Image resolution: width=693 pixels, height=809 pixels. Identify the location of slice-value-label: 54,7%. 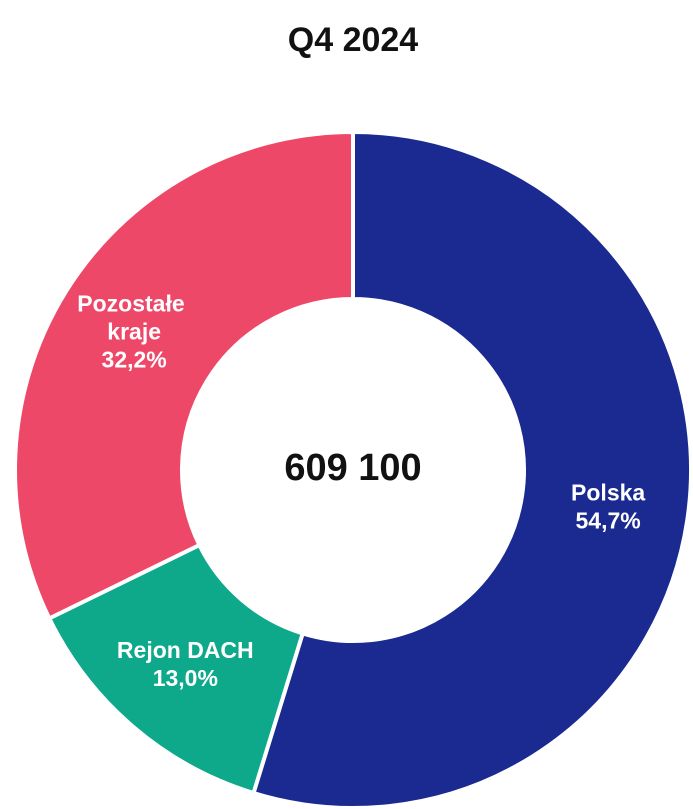
(608, 520).